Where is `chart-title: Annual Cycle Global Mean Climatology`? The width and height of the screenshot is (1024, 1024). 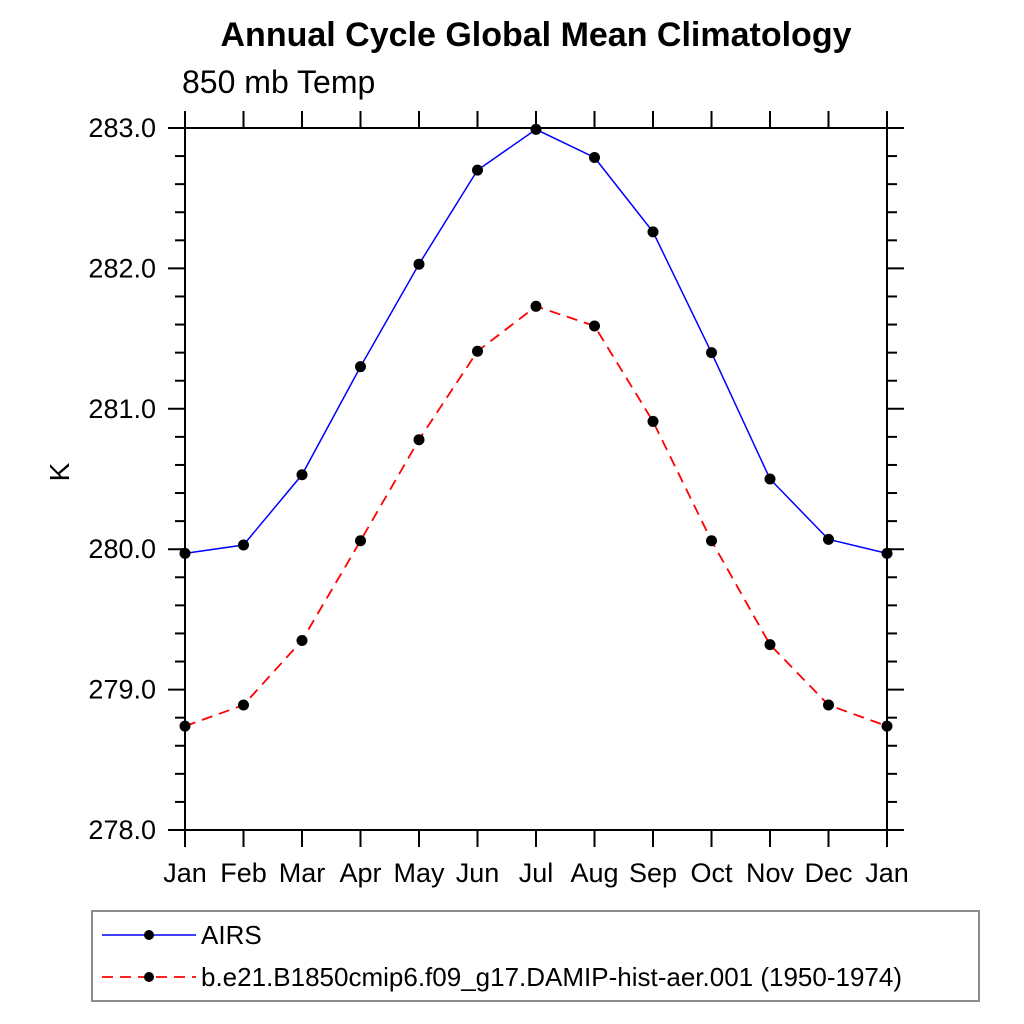
chart-title: Annual Cycle Global Mean Climatology is located at coordinates (536, 35).